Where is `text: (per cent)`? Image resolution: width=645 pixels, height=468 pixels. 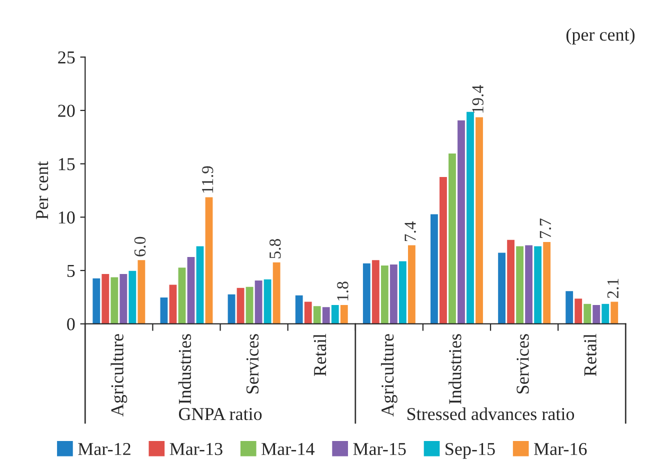 text: (per cent) is located at coordinates (600, 36).